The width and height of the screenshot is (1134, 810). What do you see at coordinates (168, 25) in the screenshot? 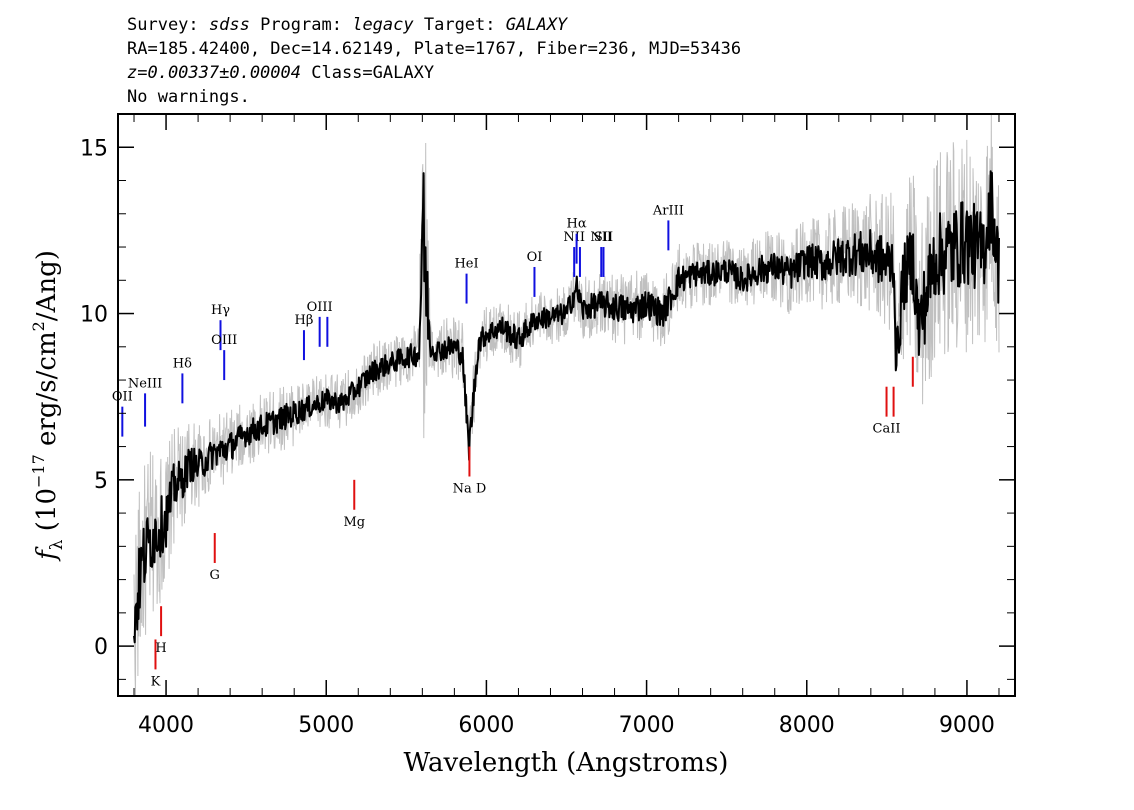
I see `survey-key: Survey:` at bounding box center [168, 25].